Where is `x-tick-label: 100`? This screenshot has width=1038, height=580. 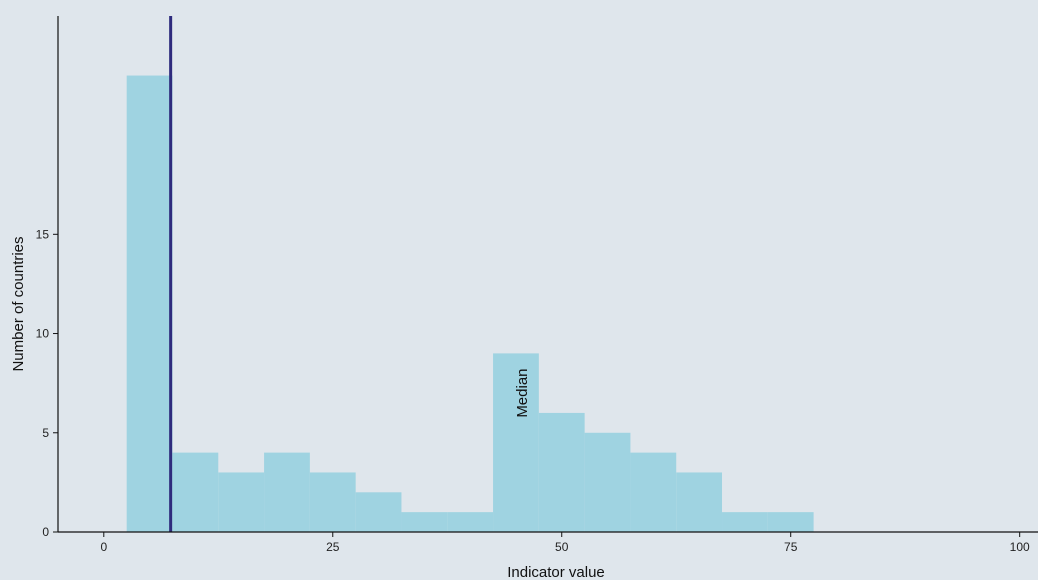
x-tick-label: 100 is located at coordinates (1020, 547).